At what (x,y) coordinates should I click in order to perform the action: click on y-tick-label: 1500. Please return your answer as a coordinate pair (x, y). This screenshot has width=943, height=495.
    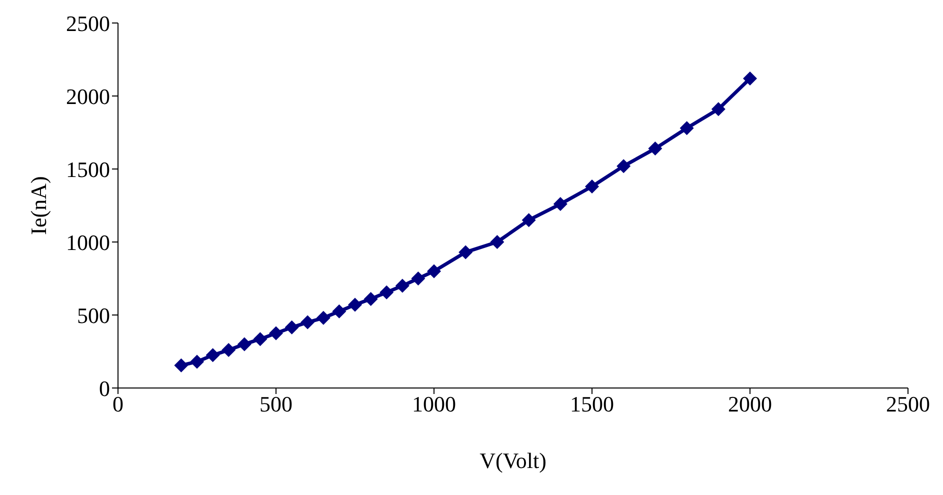
    Looking at the image, I should click on (88, 169).